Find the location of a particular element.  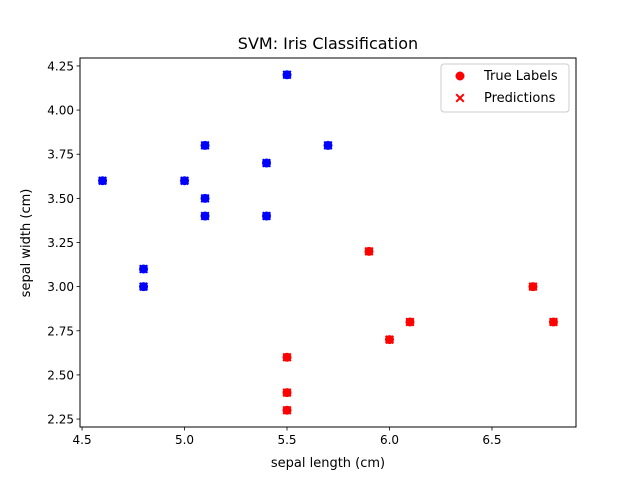

legend-true-labels-text: True Labels is located at coordinates (520, 76).